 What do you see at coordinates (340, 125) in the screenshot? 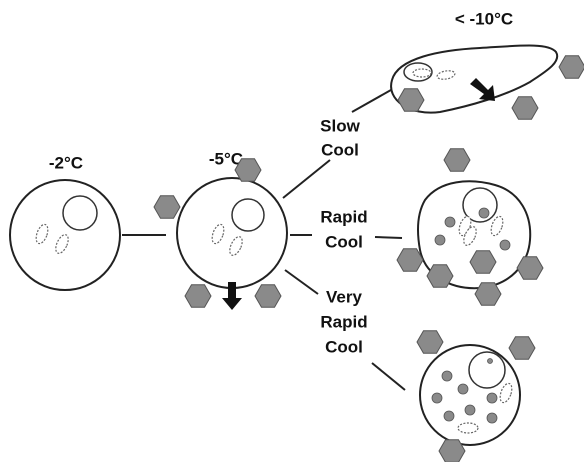
I see `path-label: Slow` at bounding box center [340, 125].